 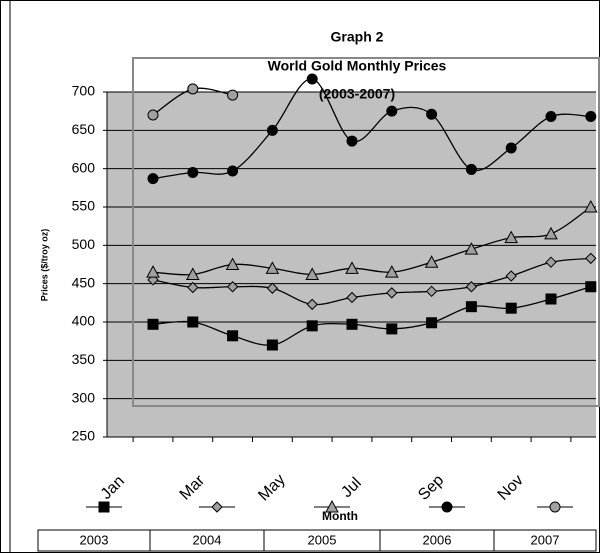 What do you see at coordinates (340, 516) in the screenshot?
I see `x-axis-label: Month` at bounding box center [340, 516].